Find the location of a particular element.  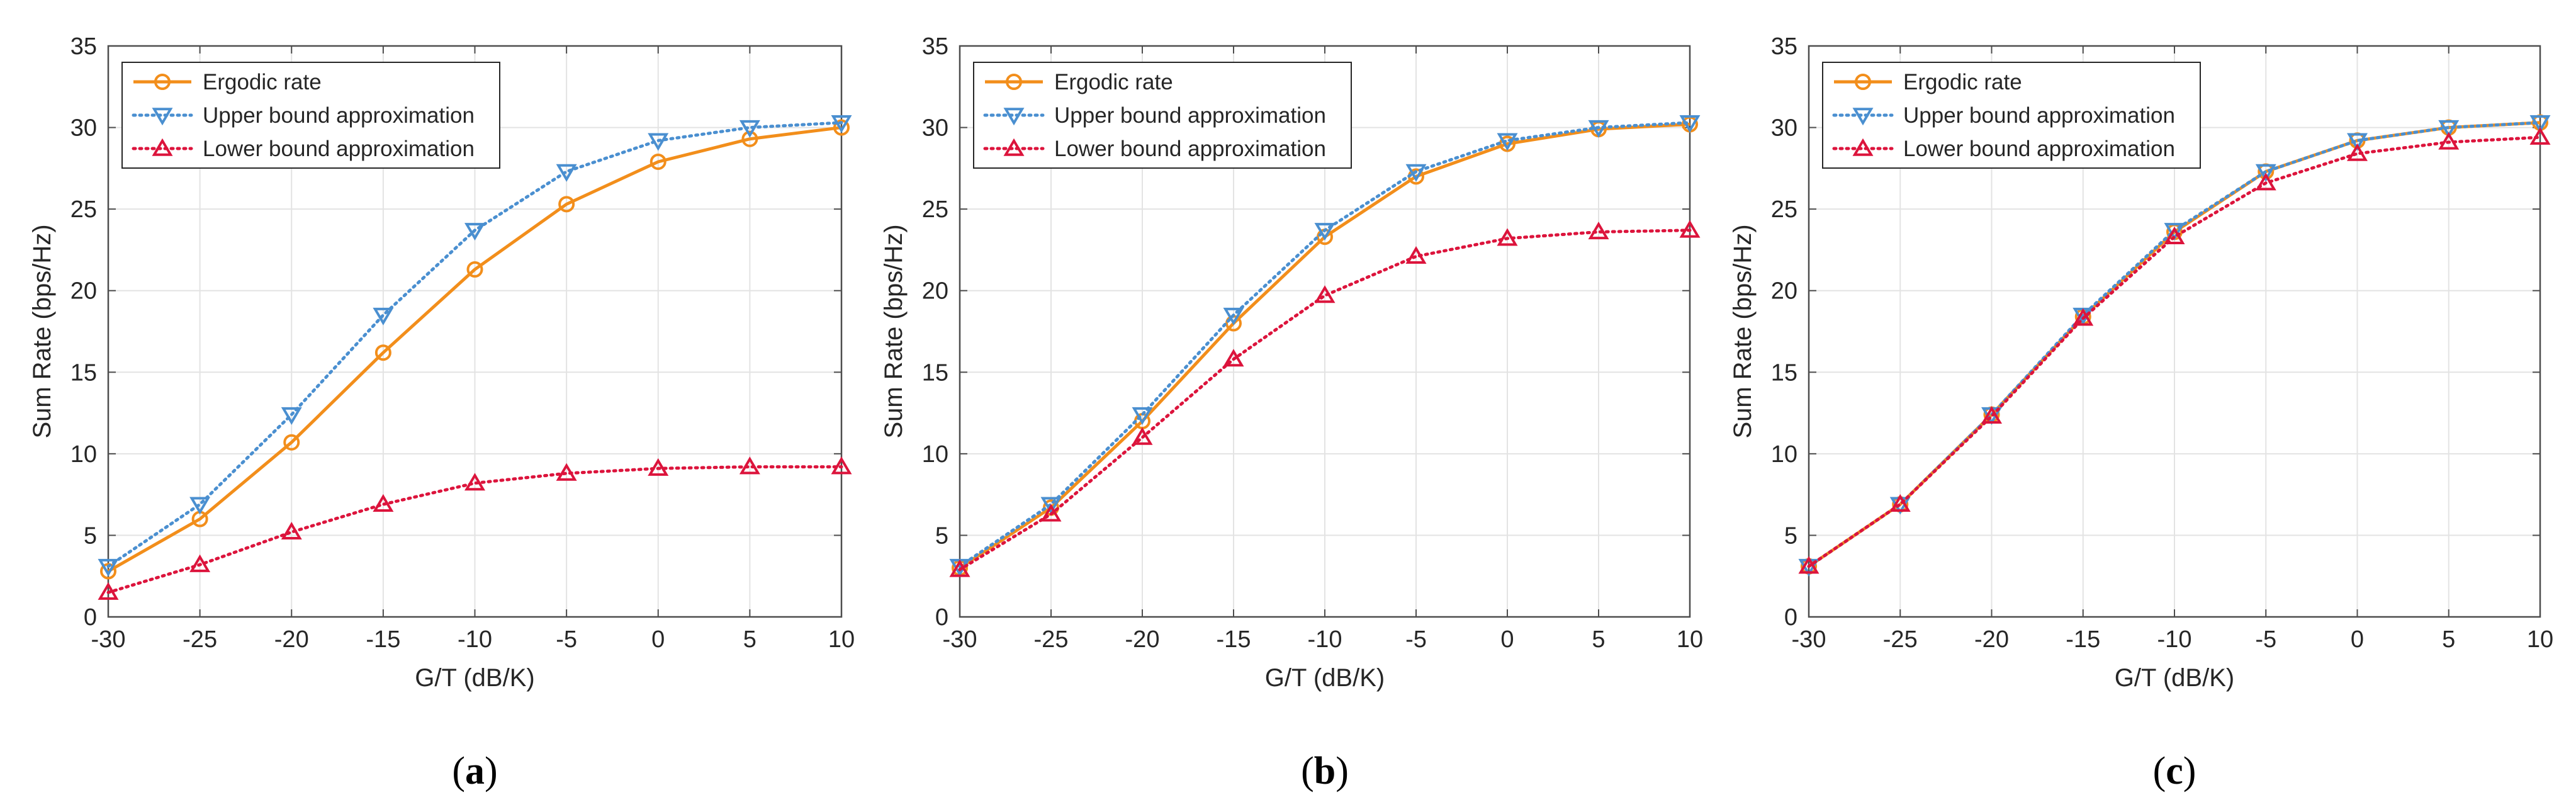

panel-label-letter: a is located at coordinates (475, 771).